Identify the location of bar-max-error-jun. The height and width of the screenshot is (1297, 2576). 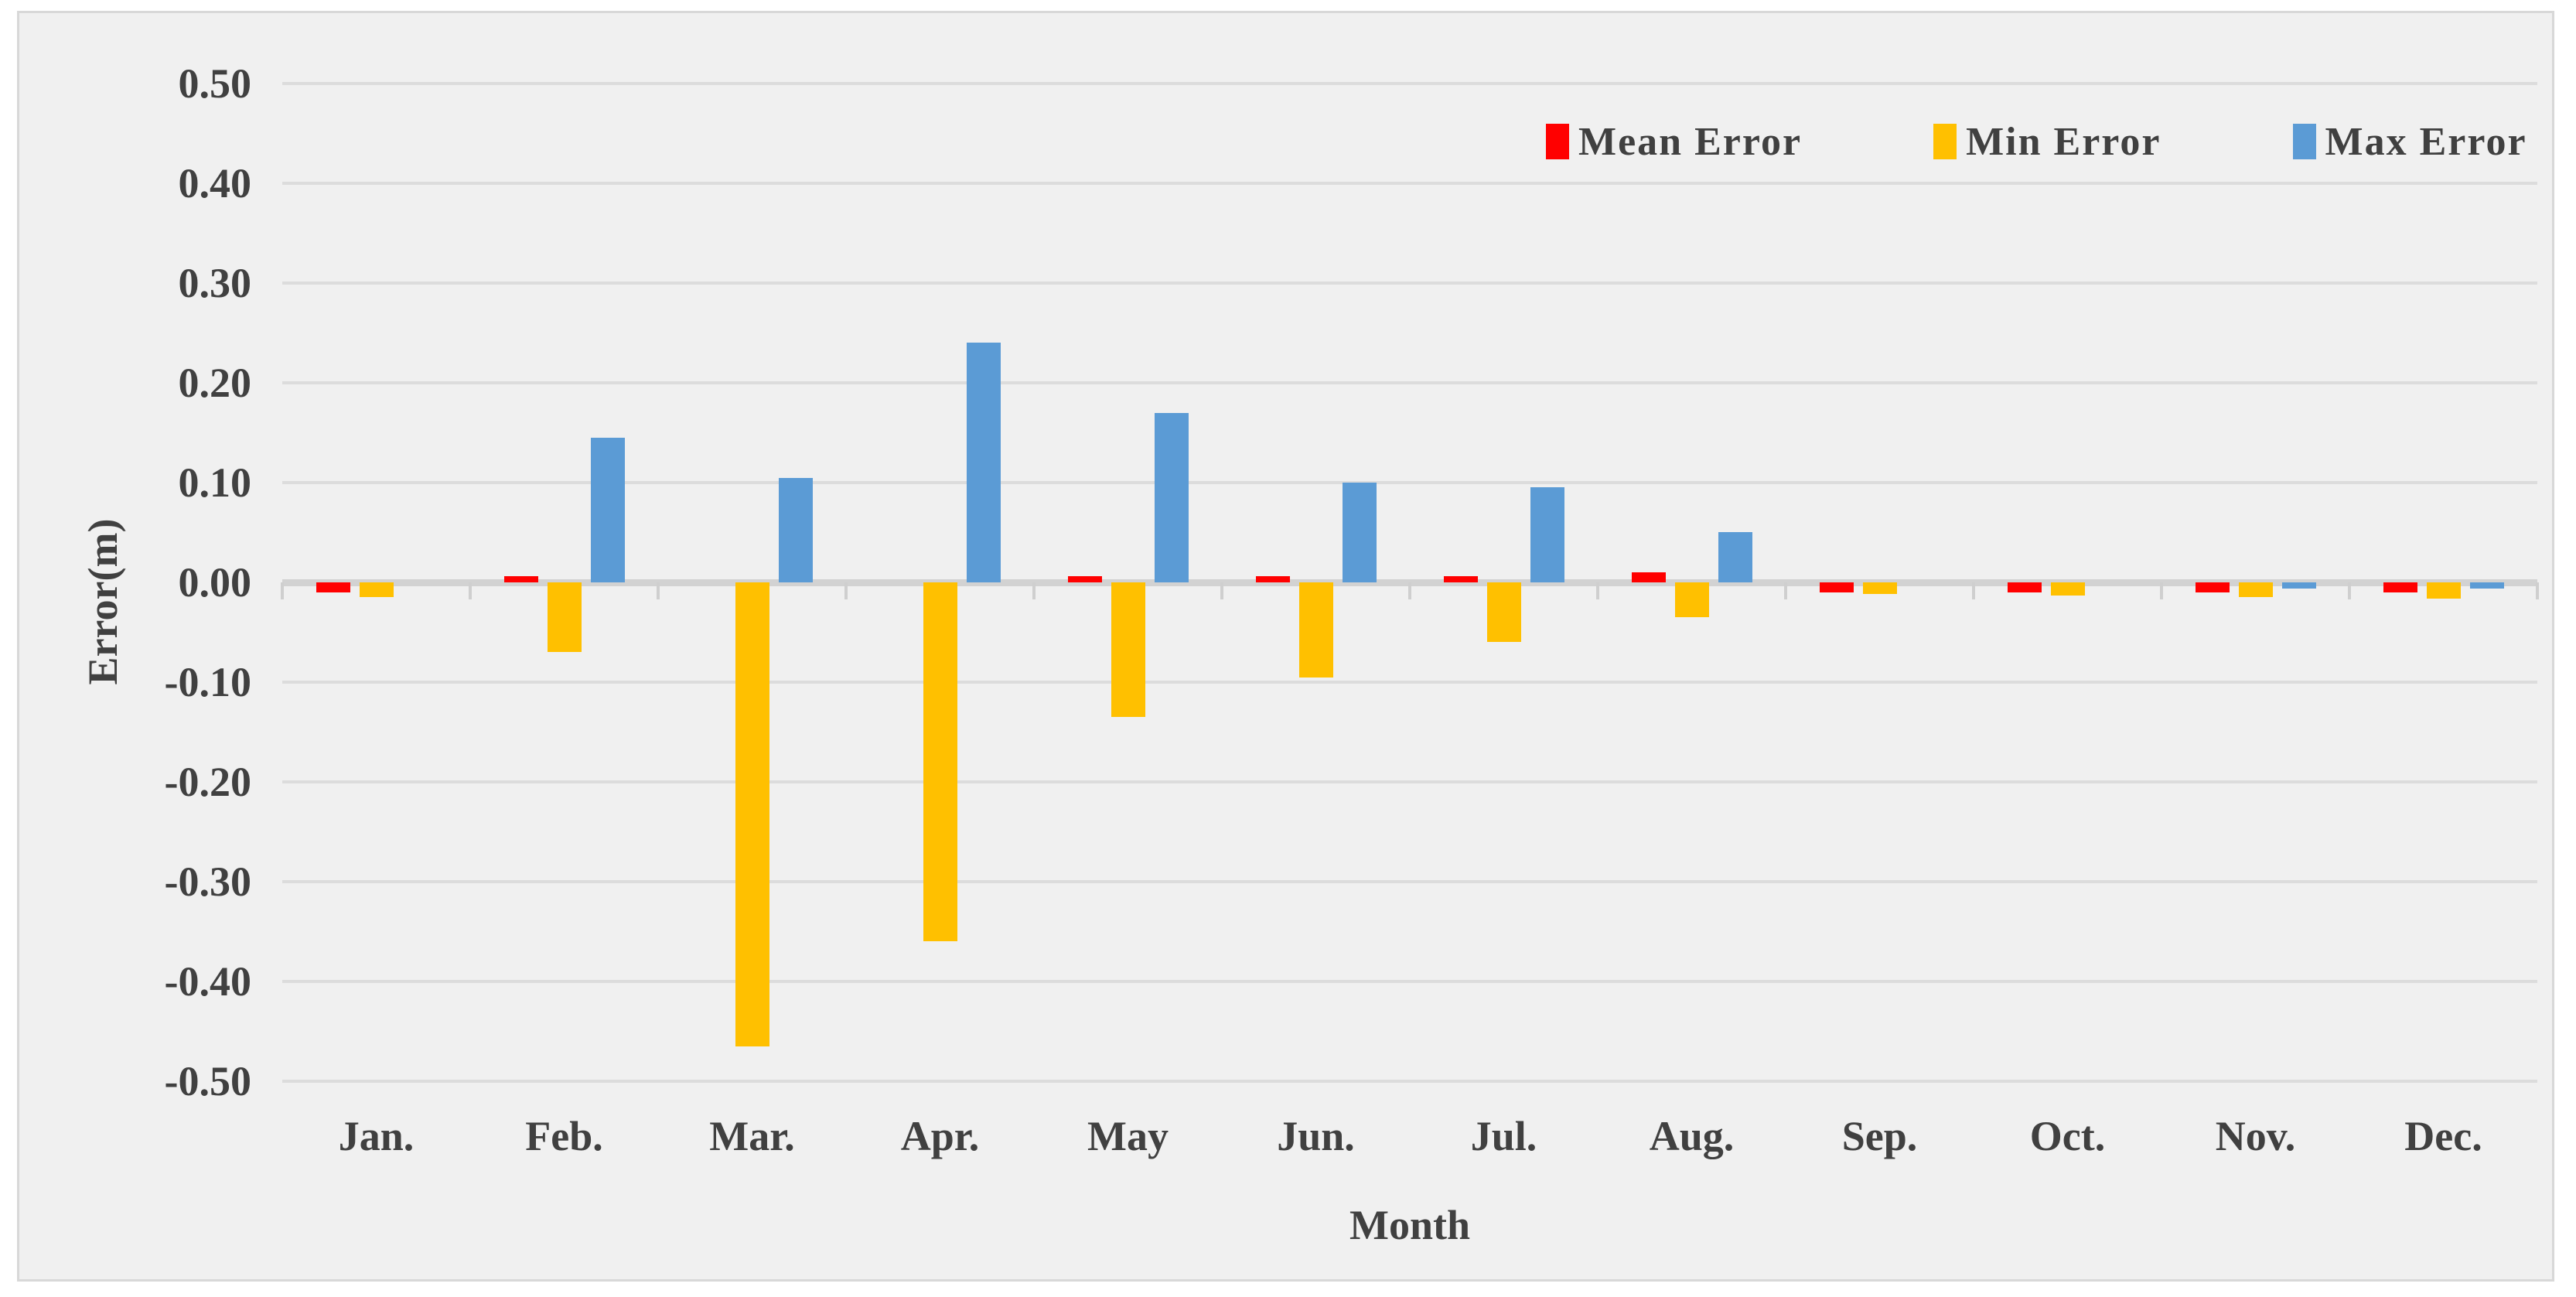
(1360, 532).